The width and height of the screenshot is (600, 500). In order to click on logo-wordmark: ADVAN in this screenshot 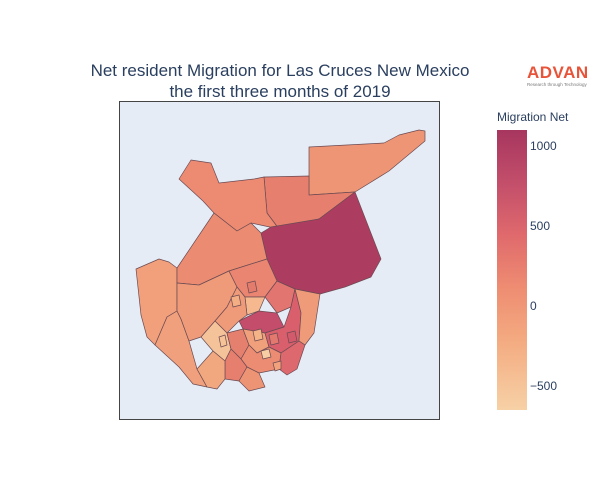, I will do `click(558, 72)`.